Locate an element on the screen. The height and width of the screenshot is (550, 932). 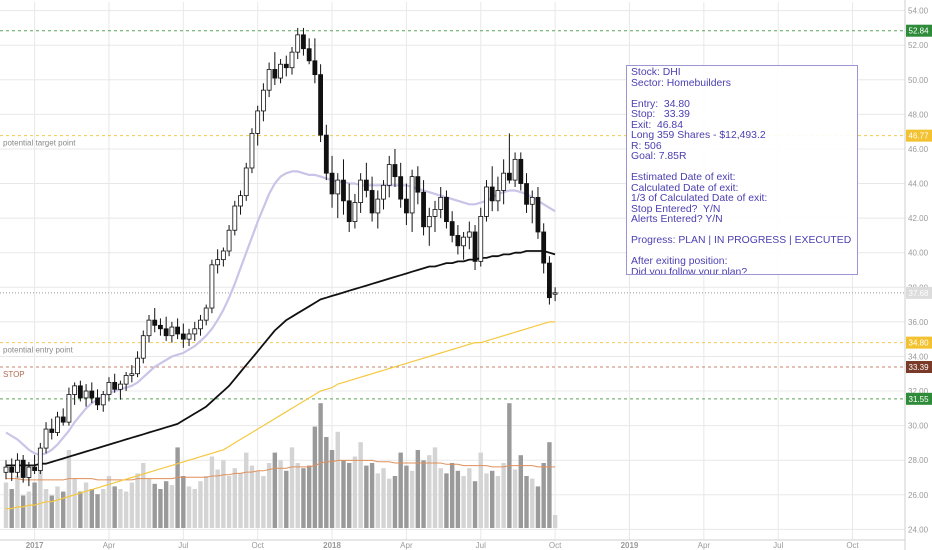
price-badge-text-high: 52.84 is located at coordinates (919, 31).